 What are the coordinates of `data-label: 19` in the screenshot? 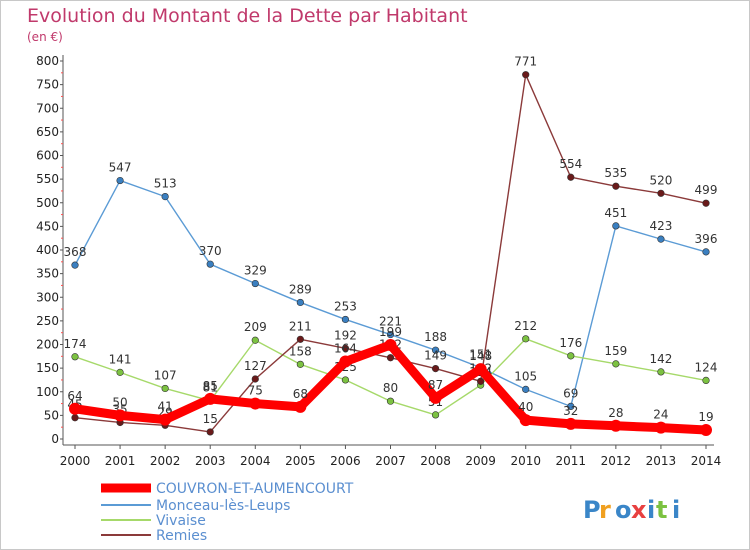 It's located at (705, 417).